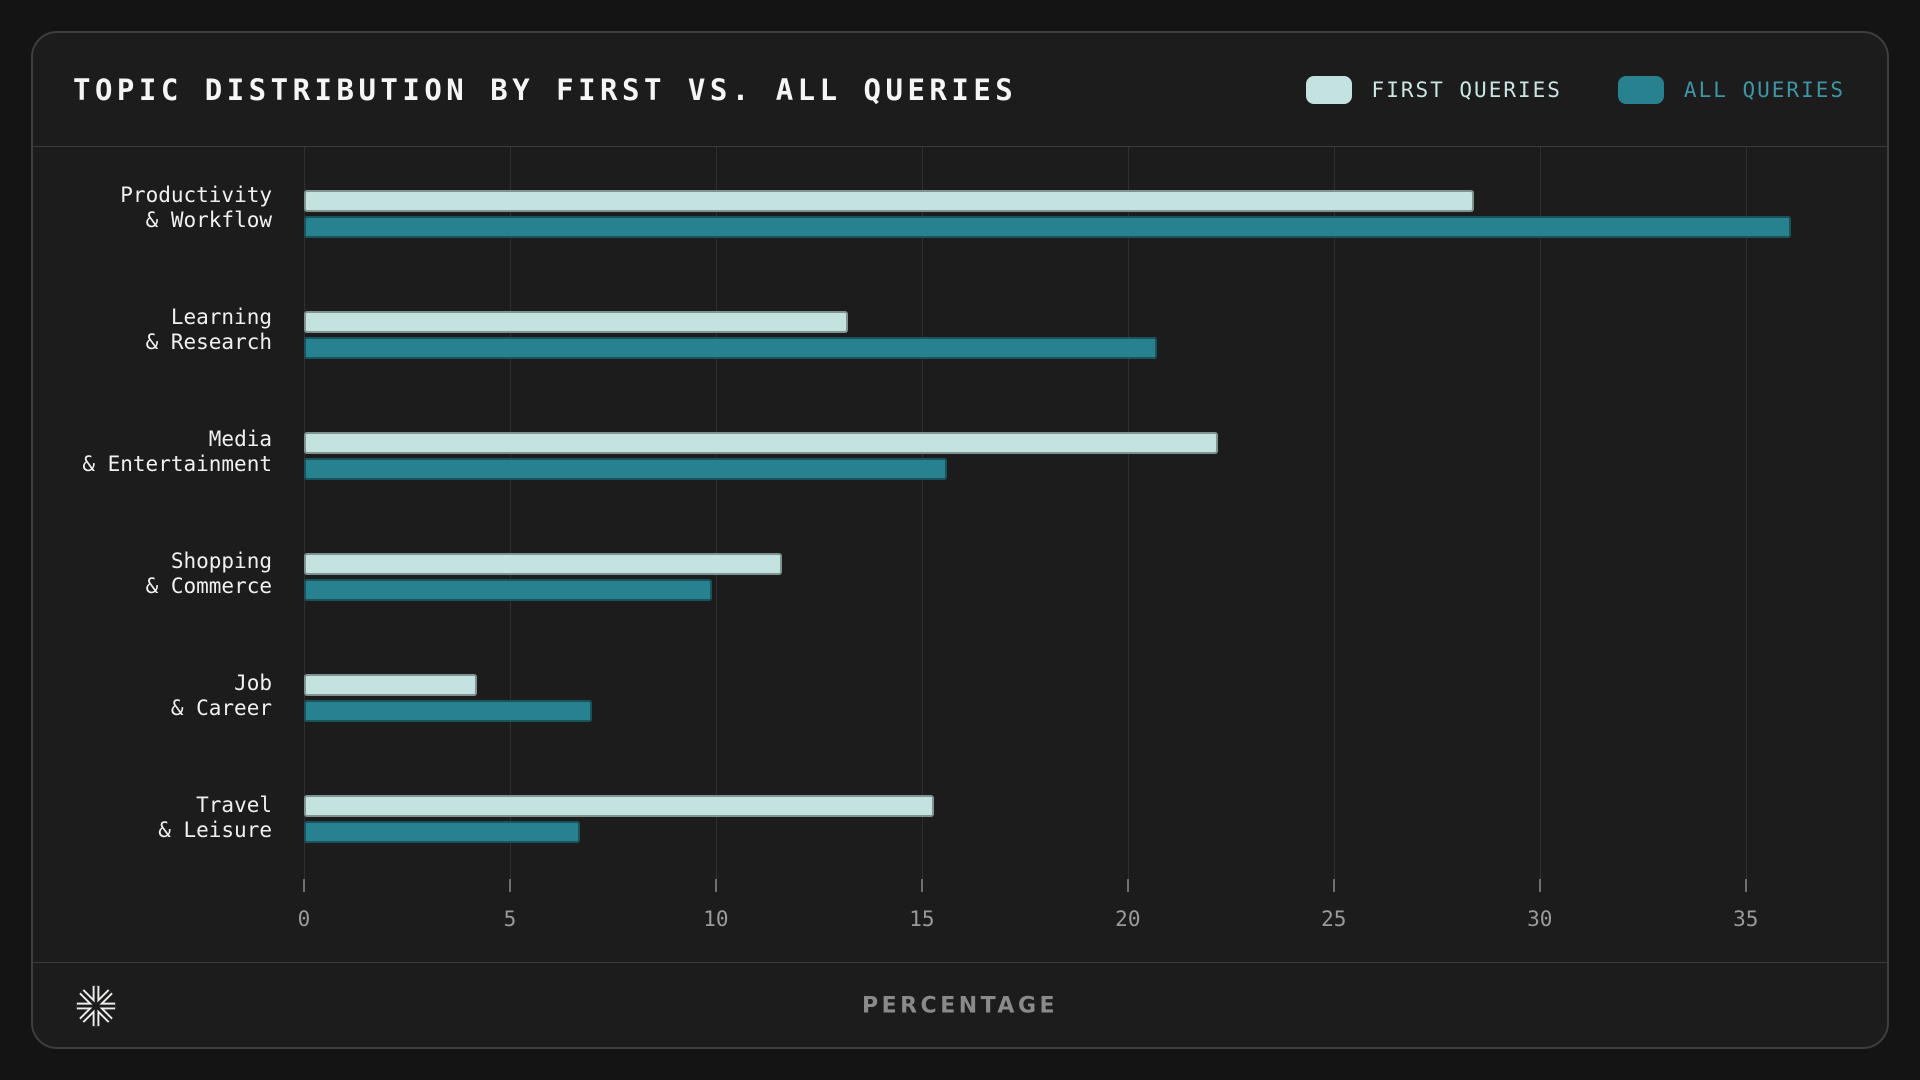  What do you see at coordinates (1640, 89) in the screenshot?
I see `legend-swatch-all-queries` at bounding box center [1640, 89].